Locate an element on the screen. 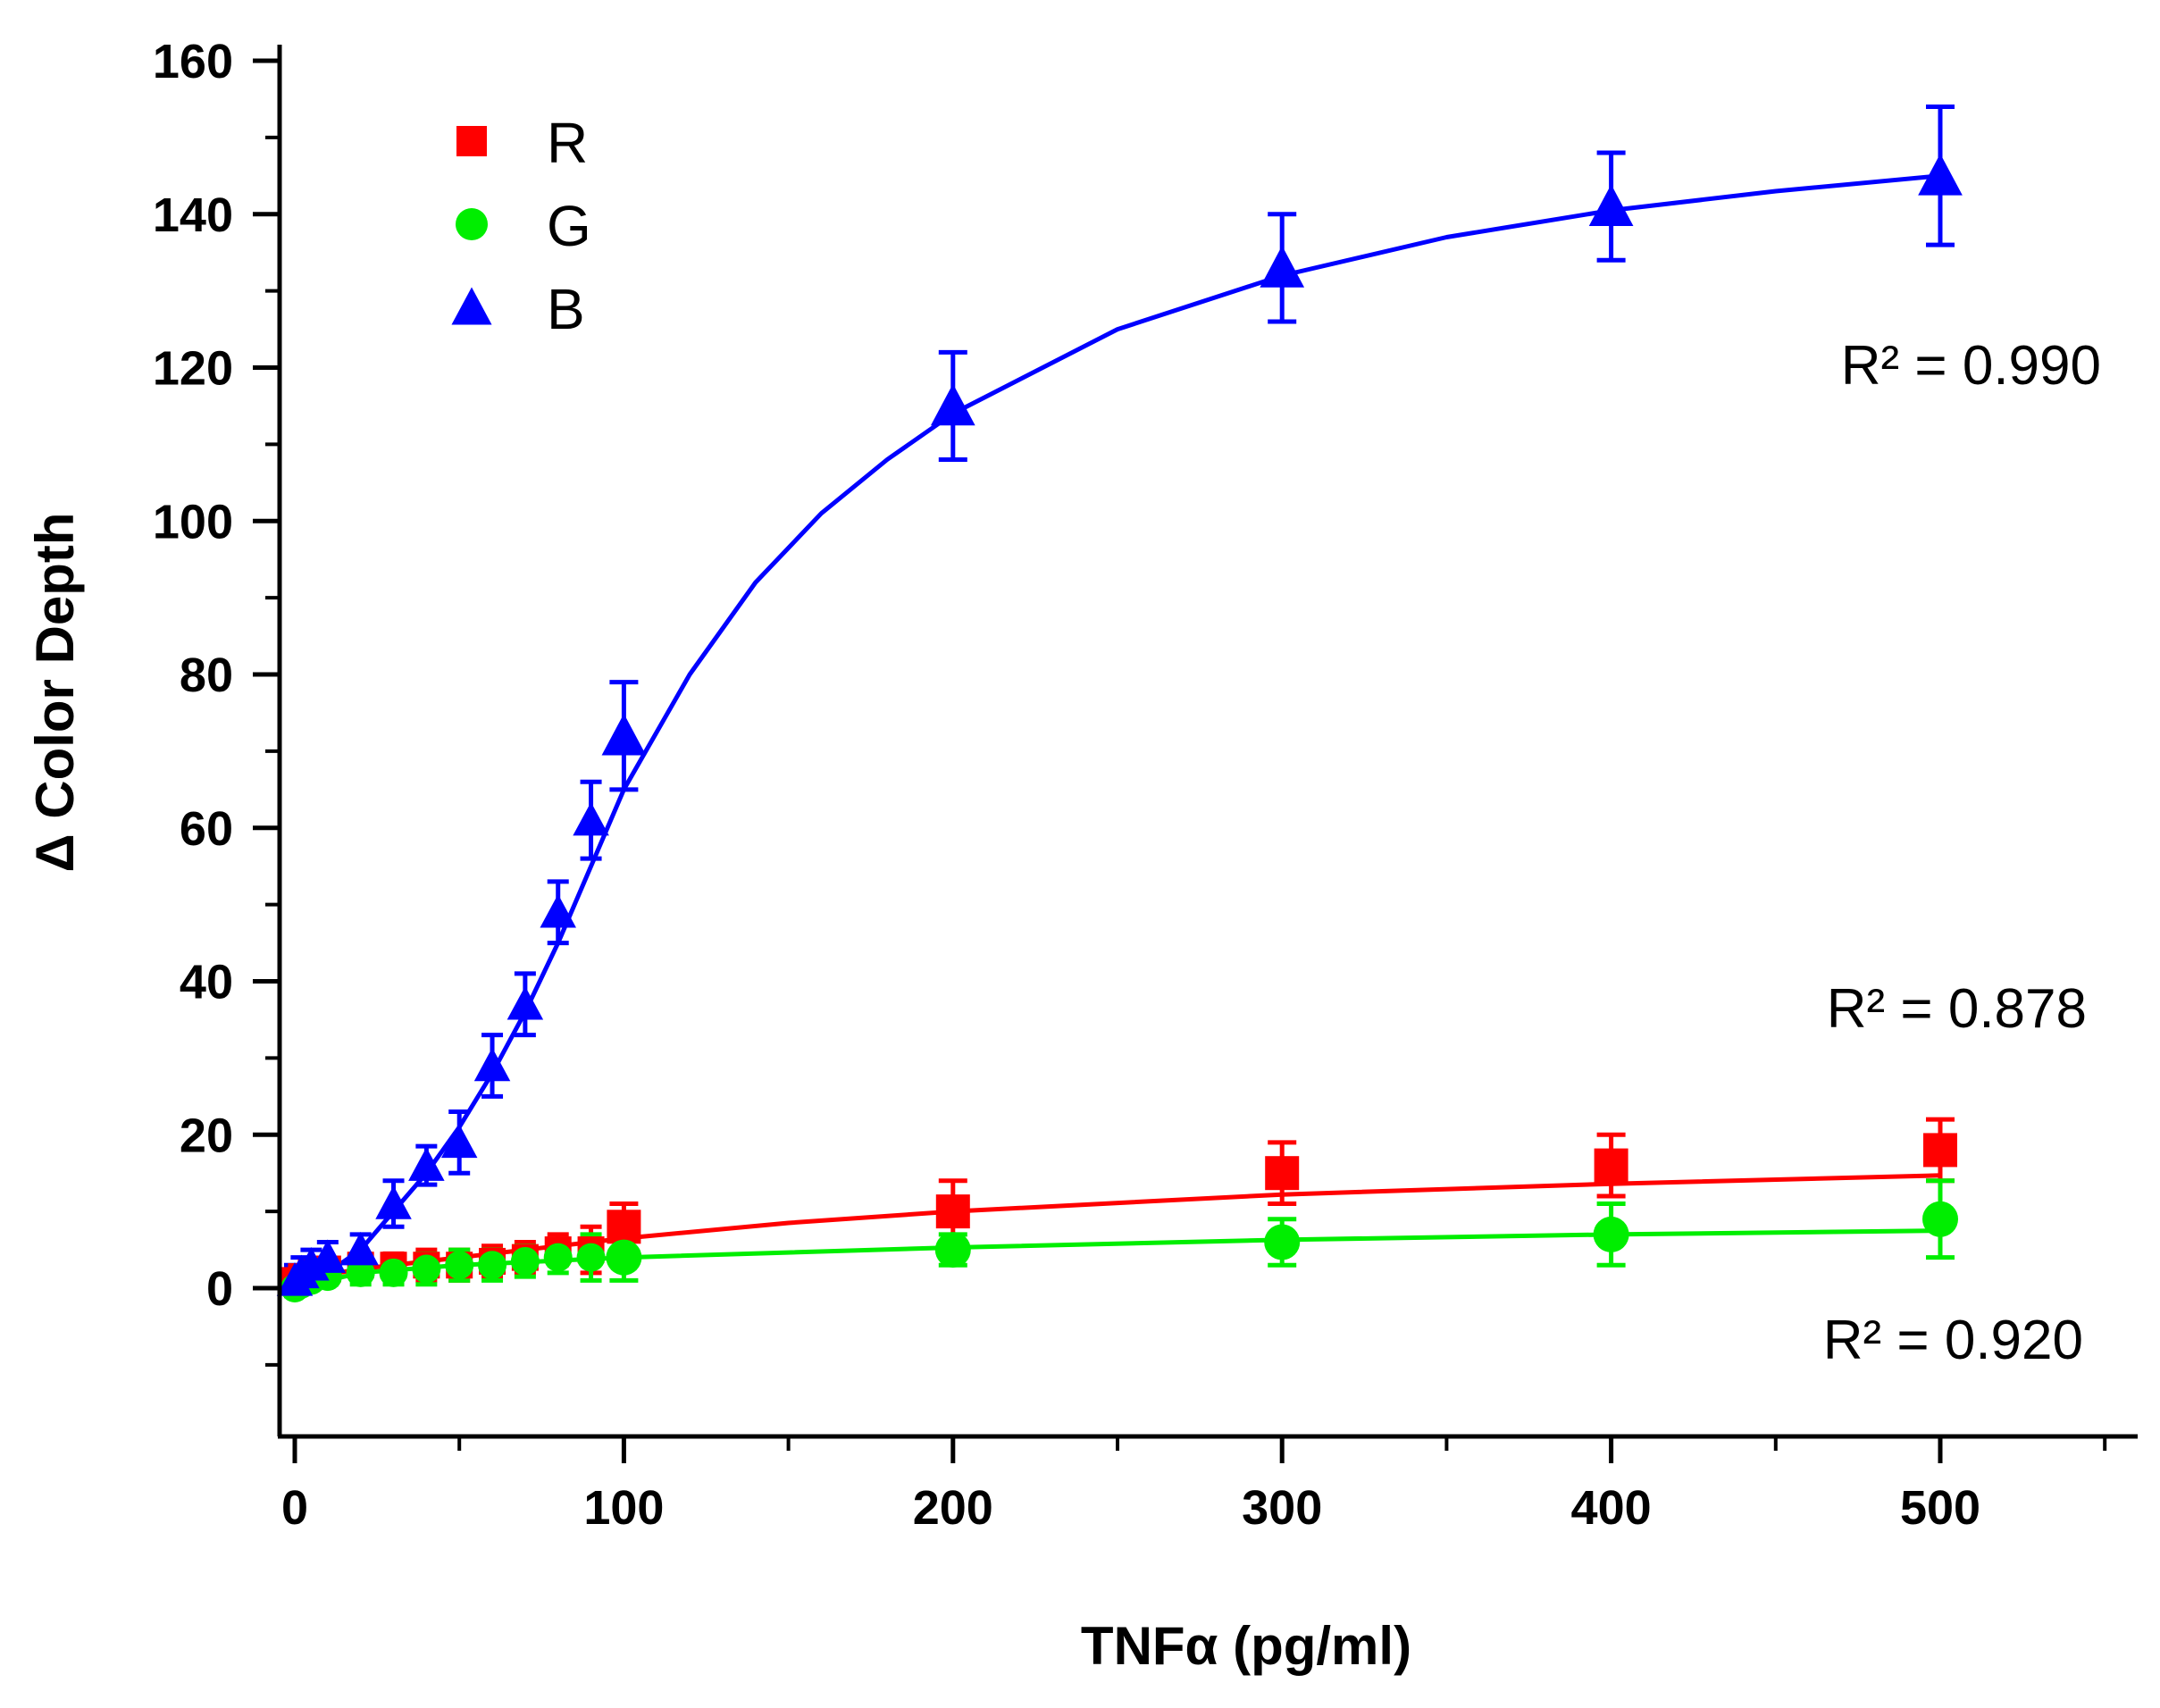 This screenshot has width=2160, height=1708. y-tick-label: 20 is located at coordinates (206, 1135).